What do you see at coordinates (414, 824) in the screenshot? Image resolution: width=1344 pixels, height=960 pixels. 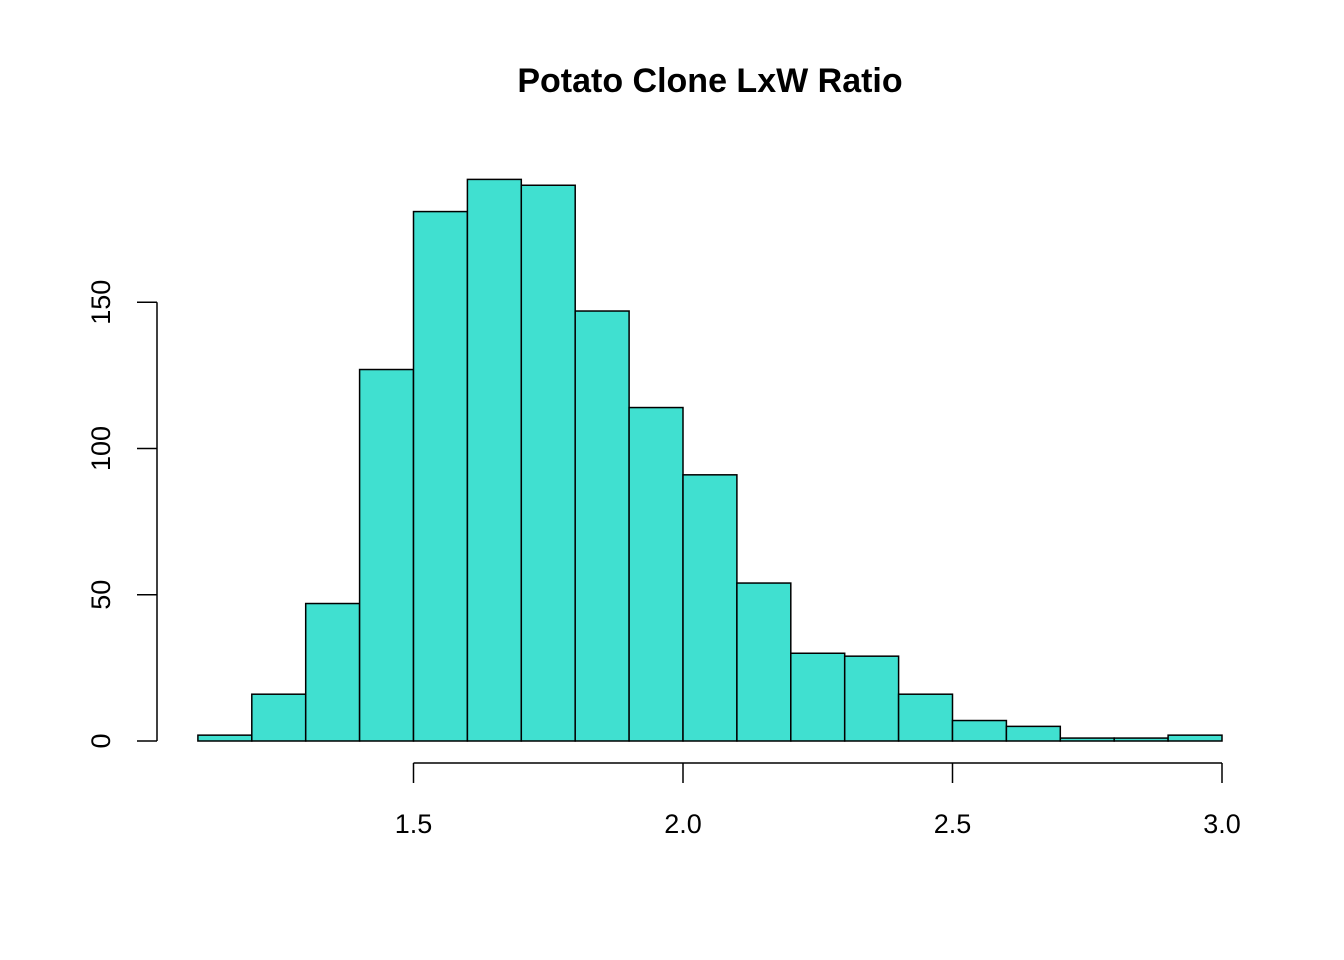 I see `x-tick-label: 1.5` at bounding box center [414, 824].